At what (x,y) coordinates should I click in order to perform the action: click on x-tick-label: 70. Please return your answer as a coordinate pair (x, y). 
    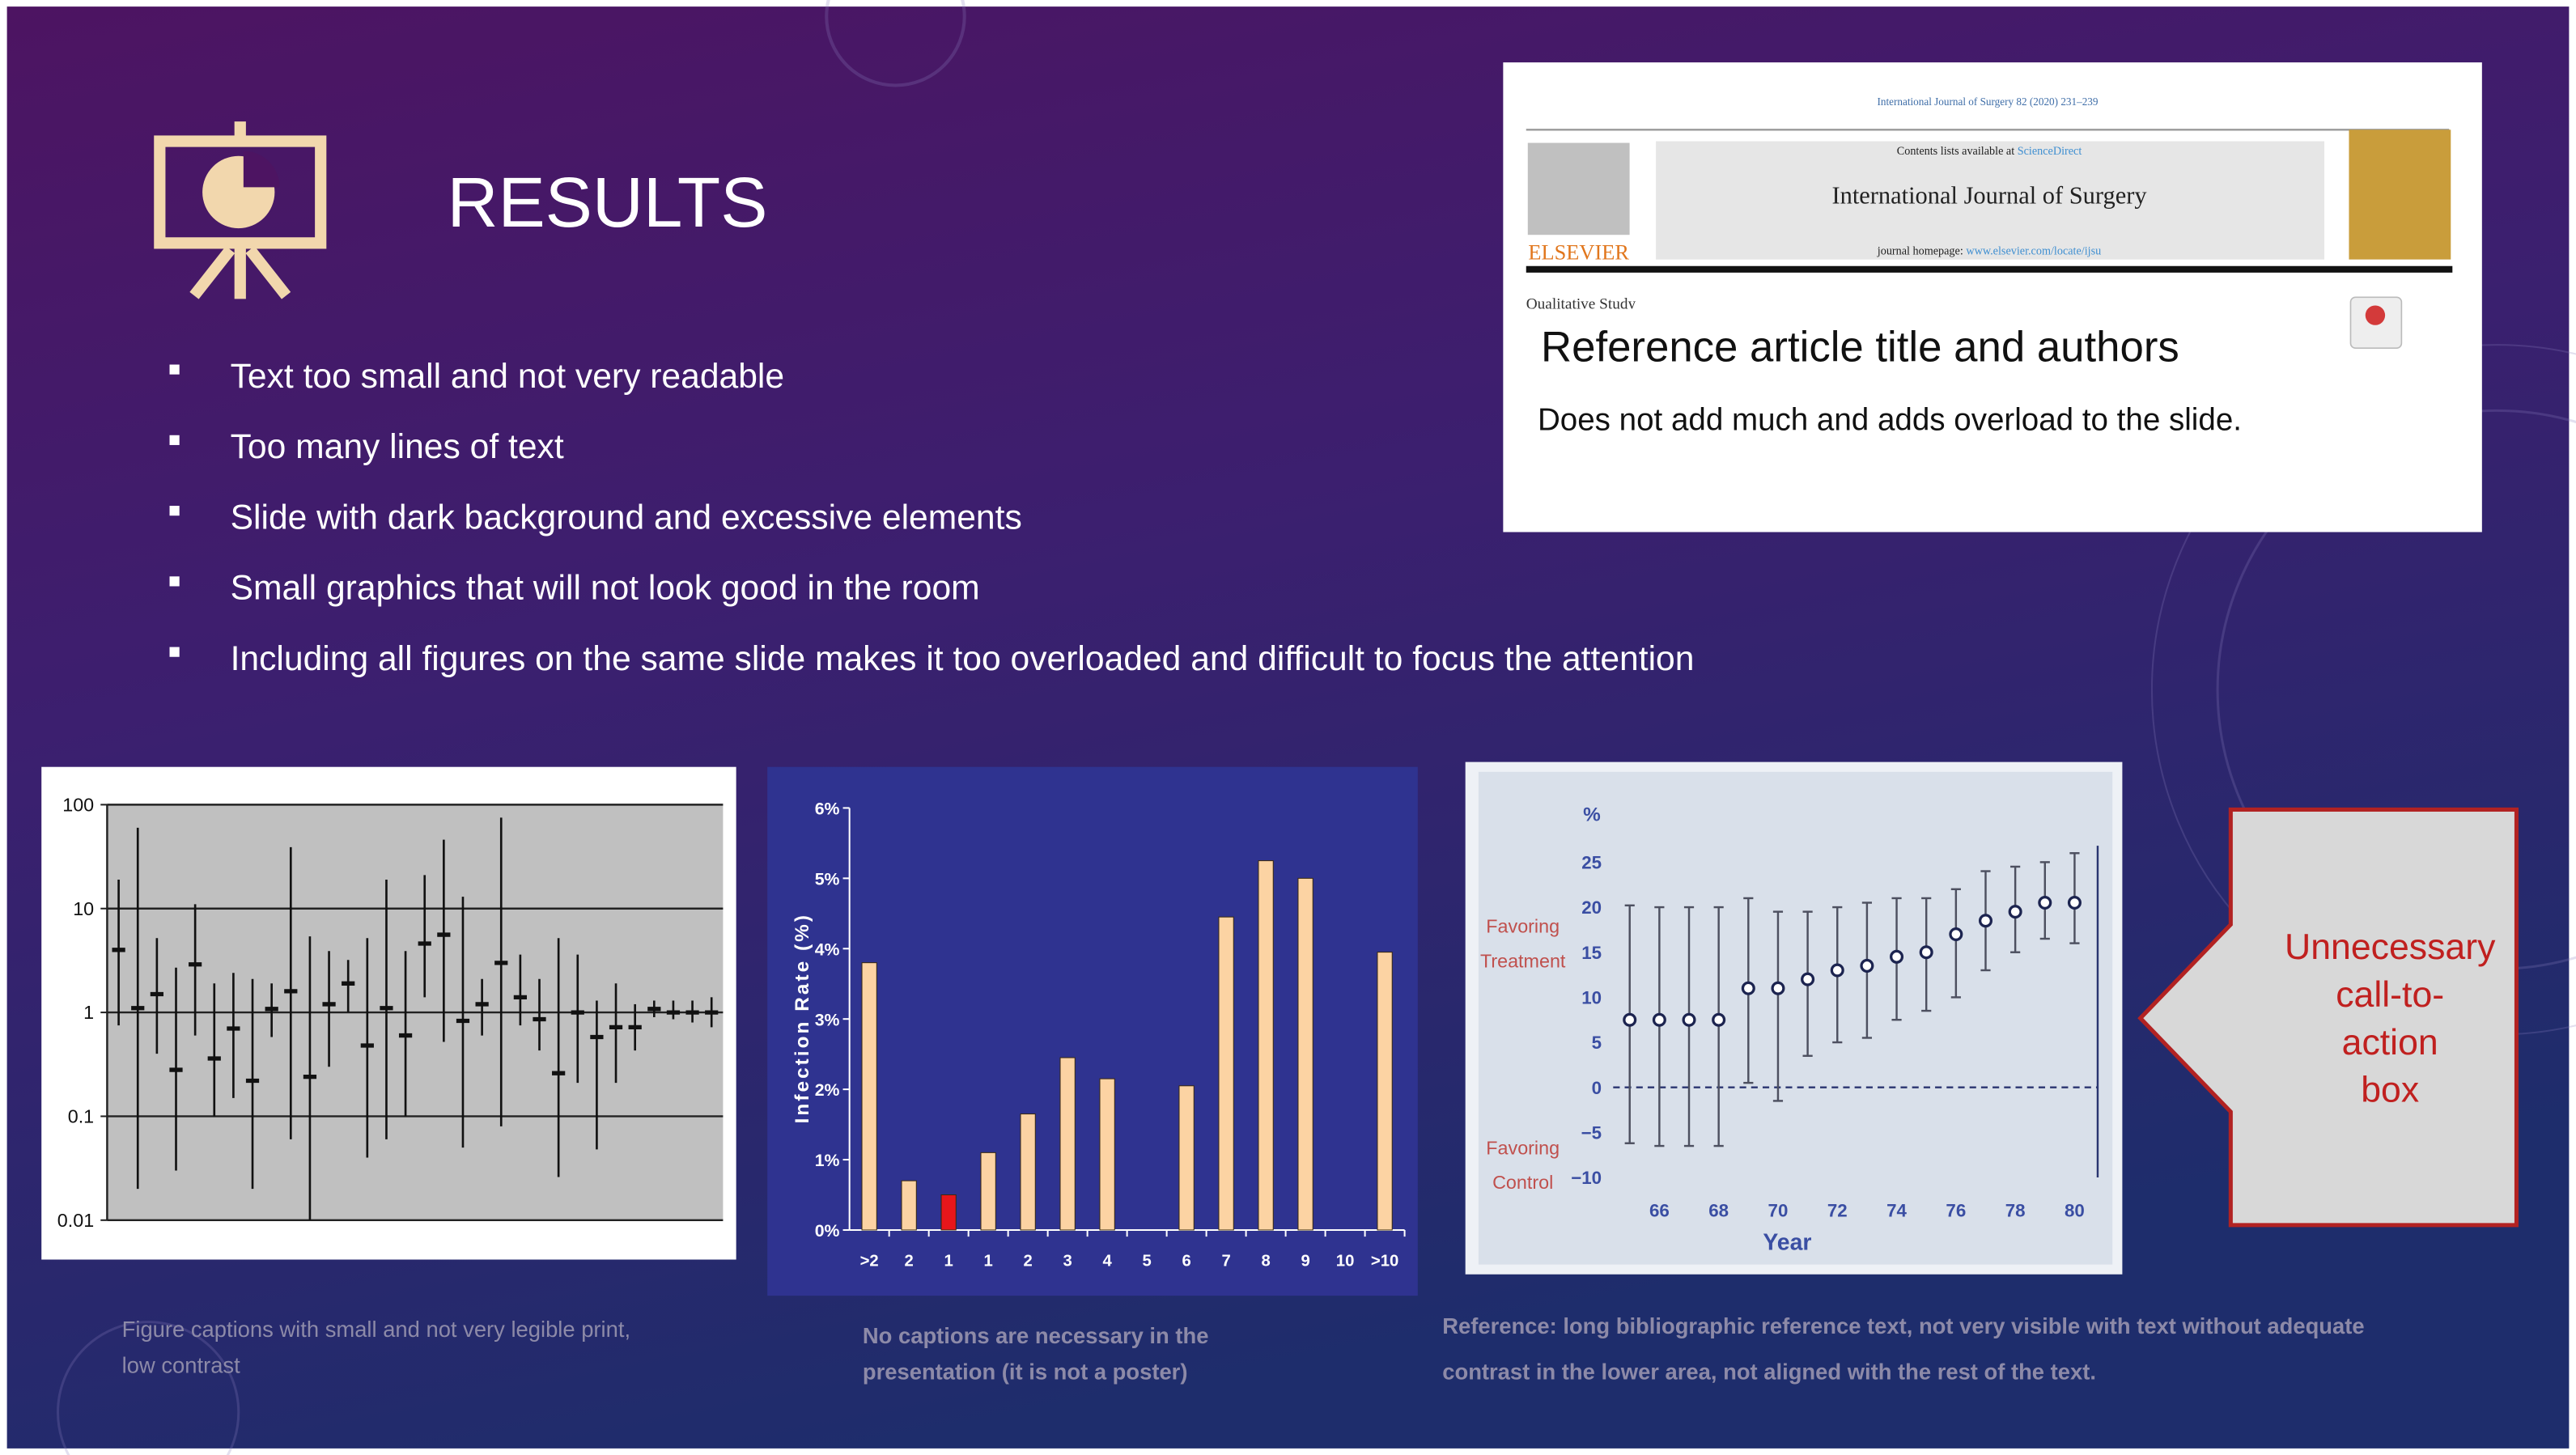
    Looking at the image, I should click on (1778, 1211).